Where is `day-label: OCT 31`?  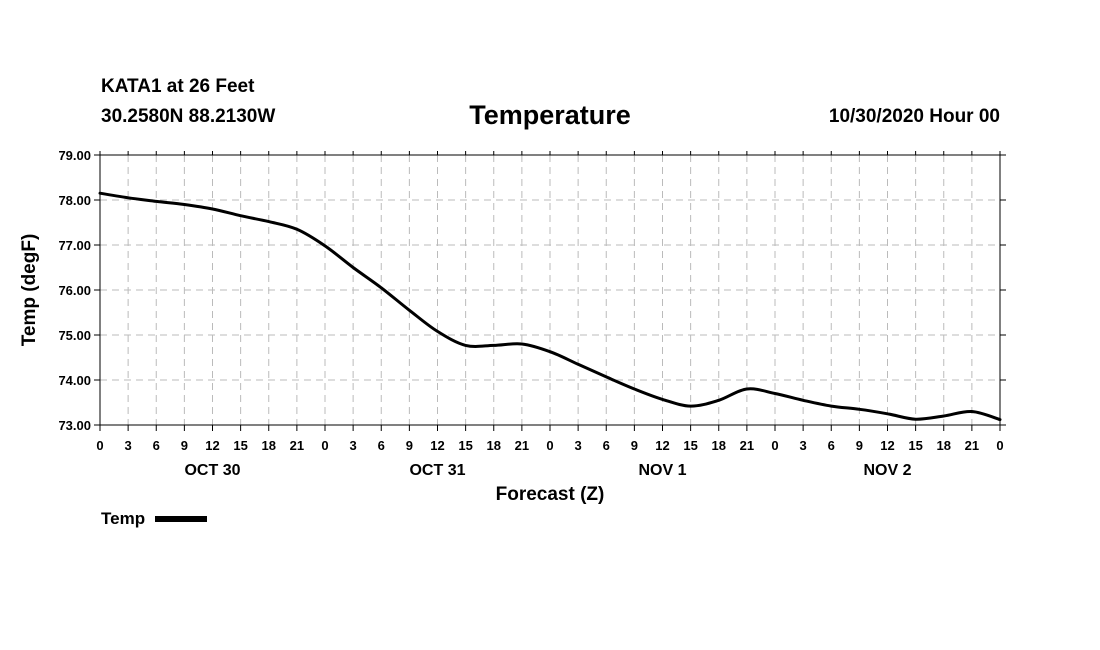
day-label: OCT 31 is located at coordinates (437, 470).